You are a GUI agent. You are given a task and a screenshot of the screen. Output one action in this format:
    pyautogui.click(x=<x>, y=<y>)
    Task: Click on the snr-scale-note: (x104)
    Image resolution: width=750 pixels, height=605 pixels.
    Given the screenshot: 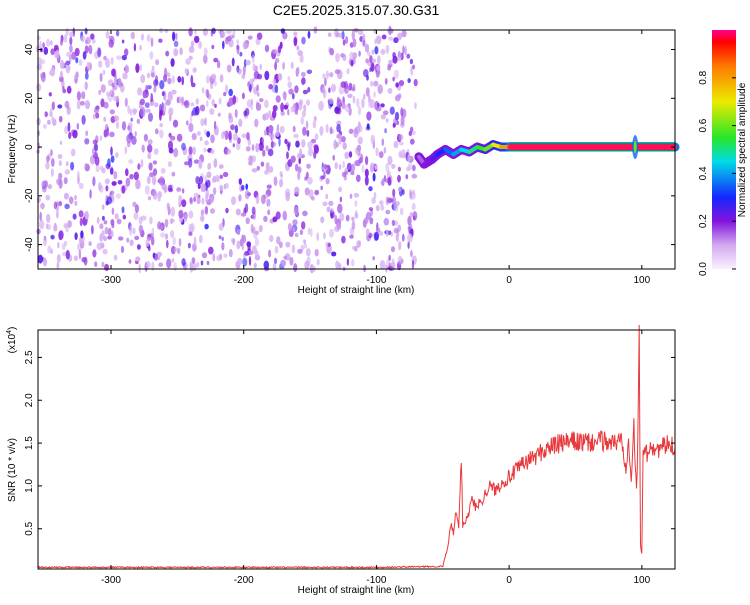 What is the action you would take?
    pyautogui.click(x=12, y=340)
    